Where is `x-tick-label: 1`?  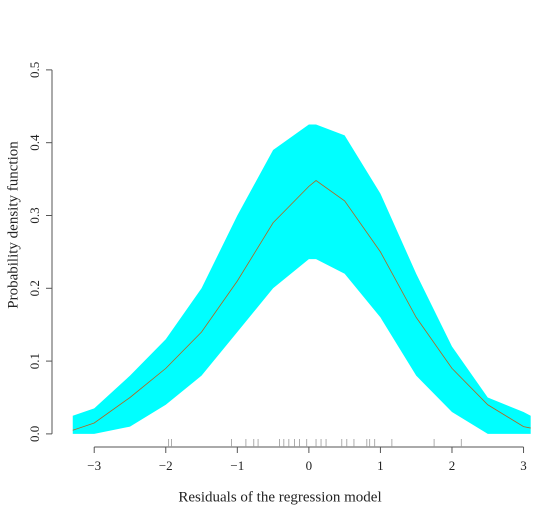 x-tick-label: 1 is located at coordinates (380, 465).